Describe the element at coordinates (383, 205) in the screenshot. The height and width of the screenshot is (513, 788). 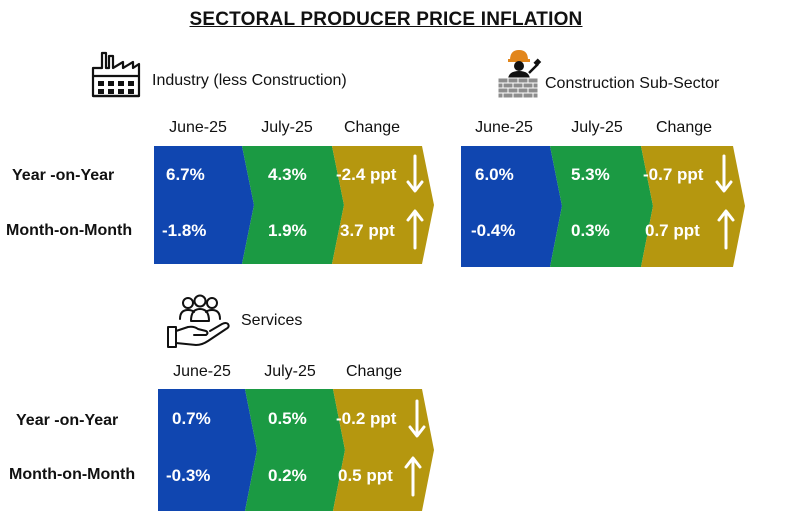
I see `industry-change-chevron` at that location.